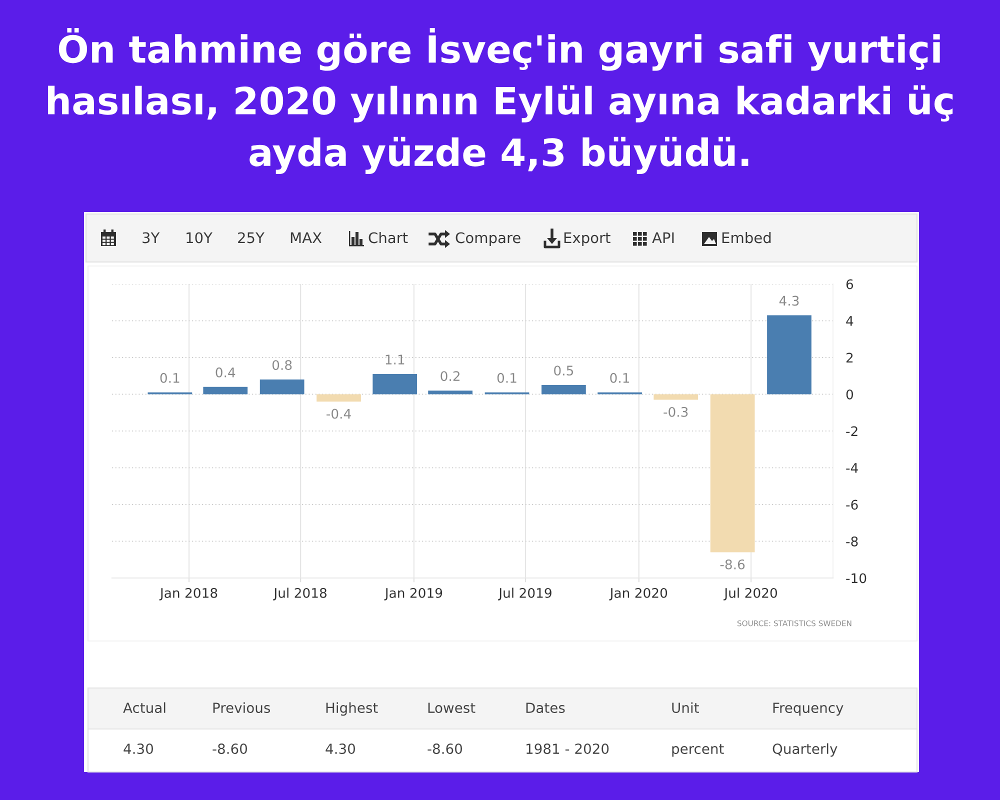 This screenshot has width=1000, height=800. I want to click on text: Dates, so click(545, 708).